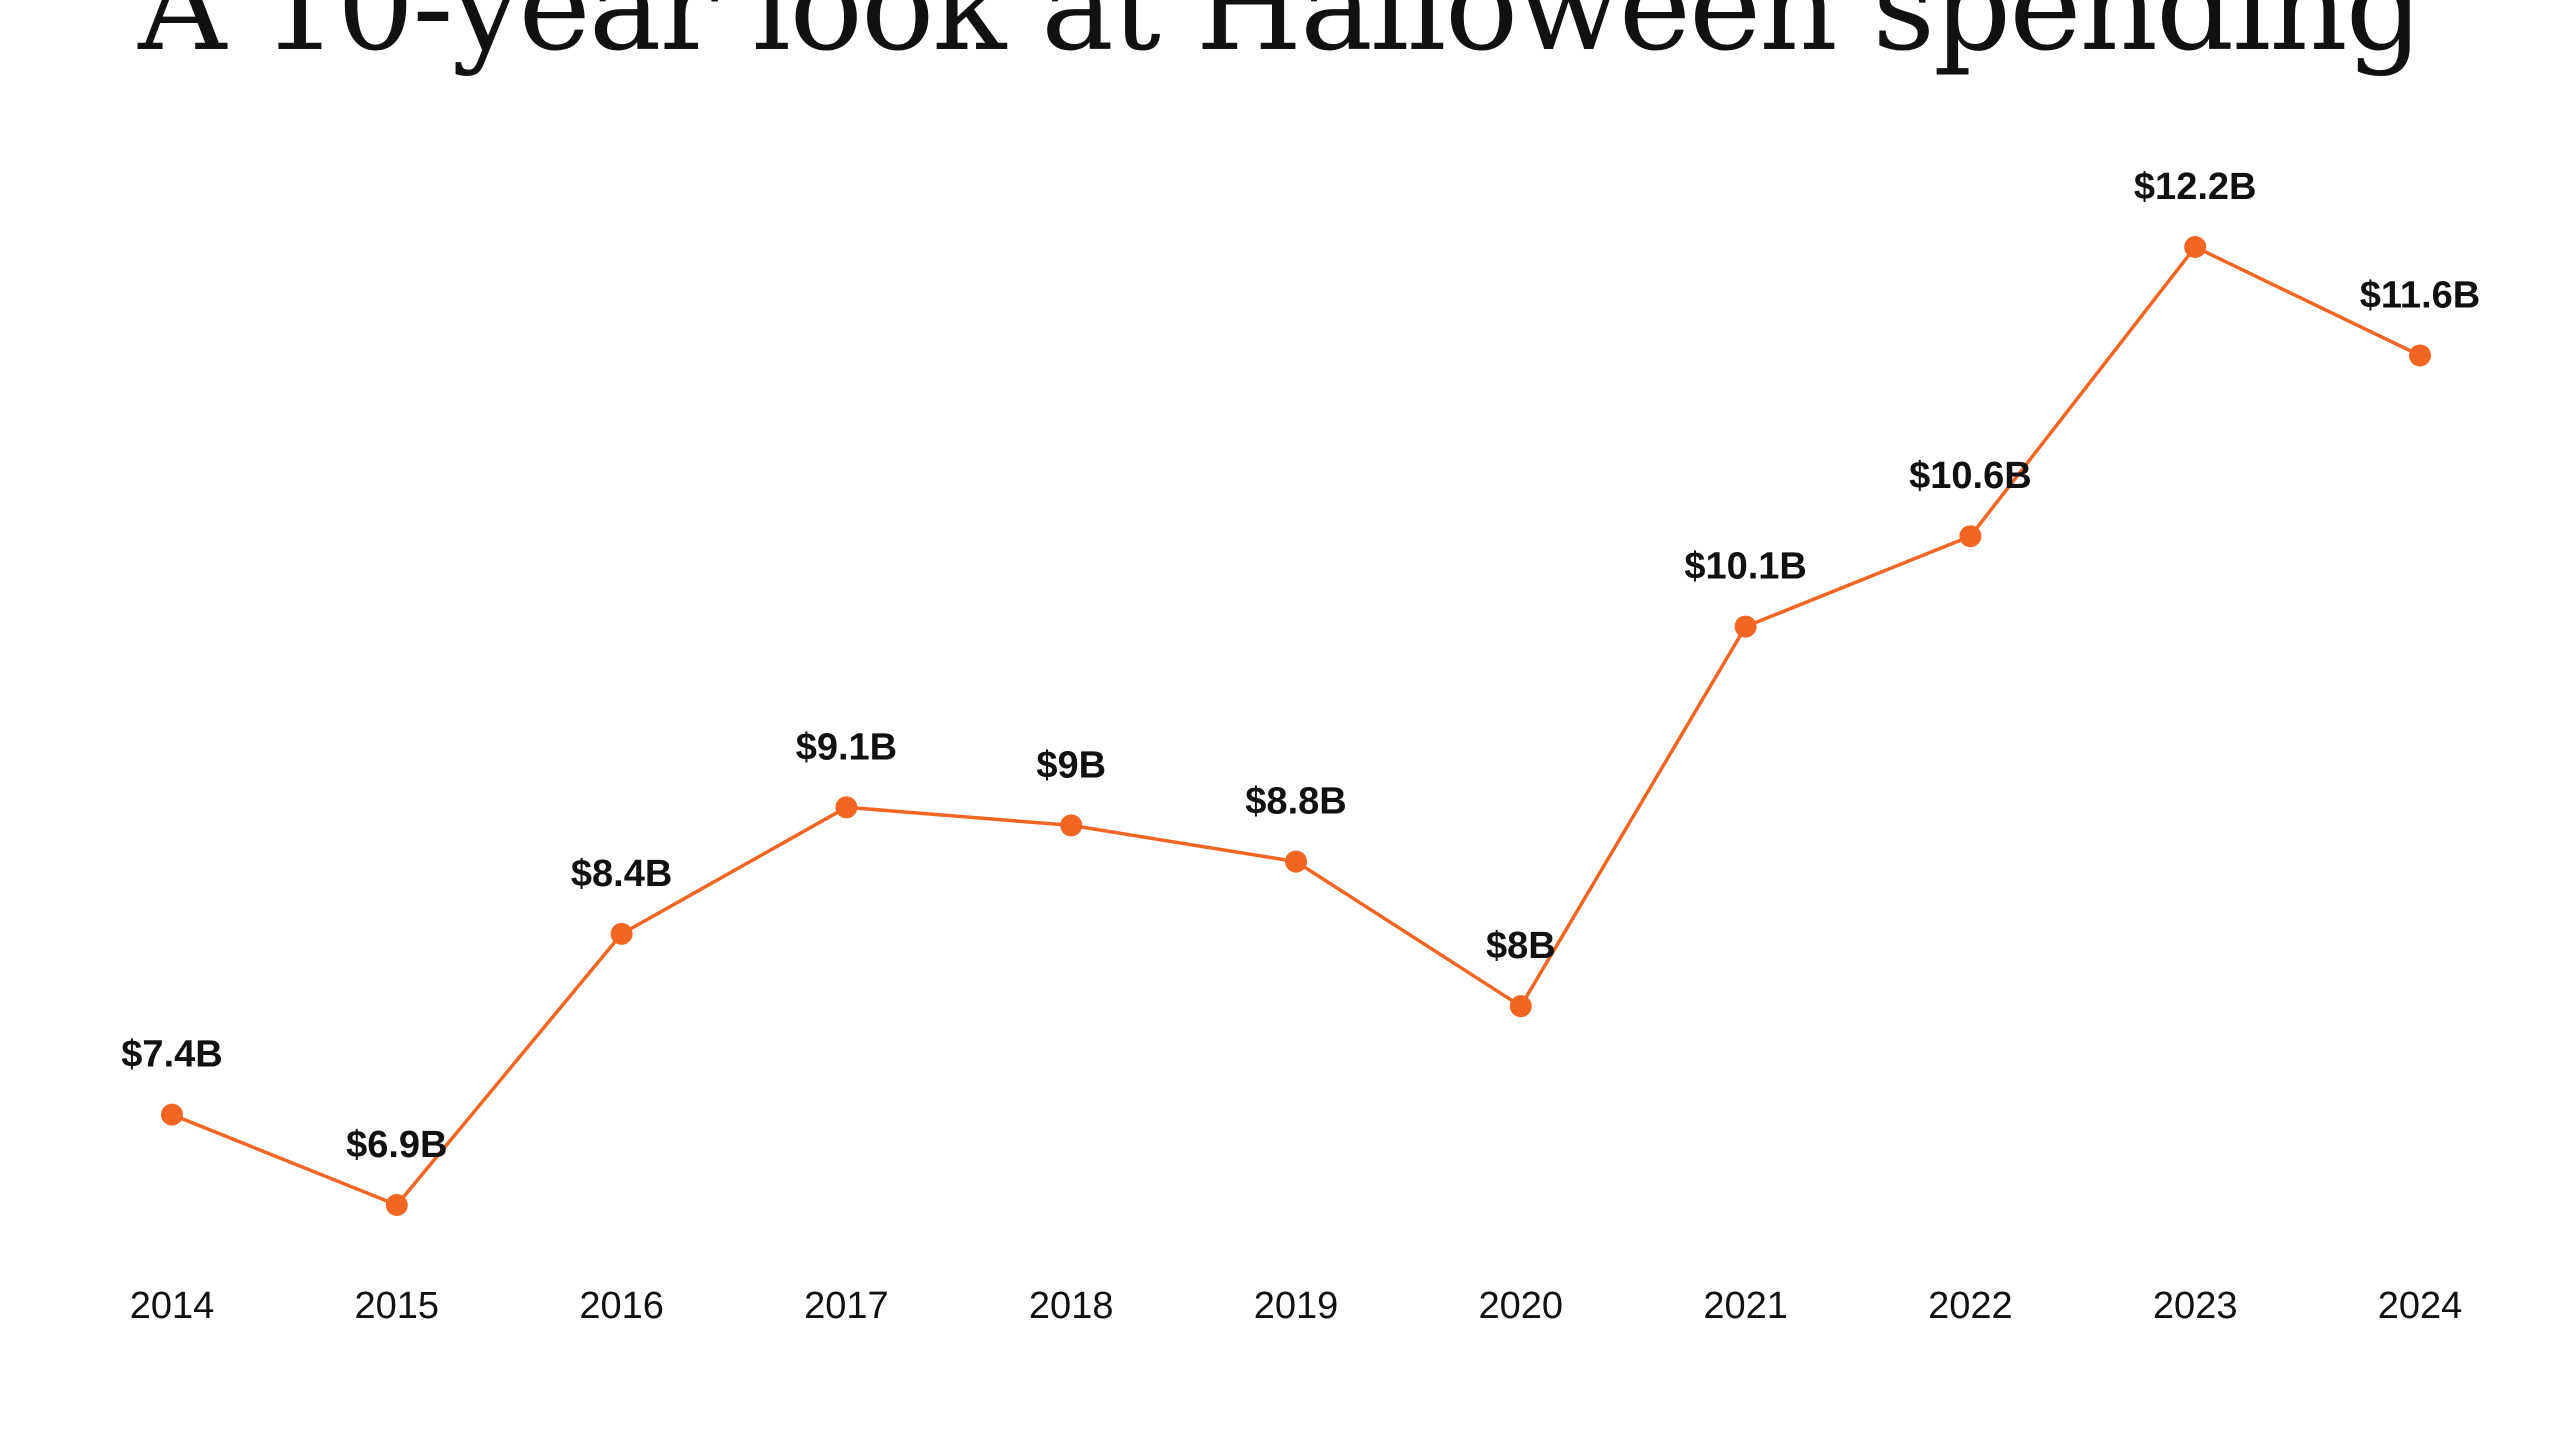 The image size is (2560, 1440). Describe the element at coordinates (621, 874) in the screenshot. I see `data-label: $8.4B` at that location.